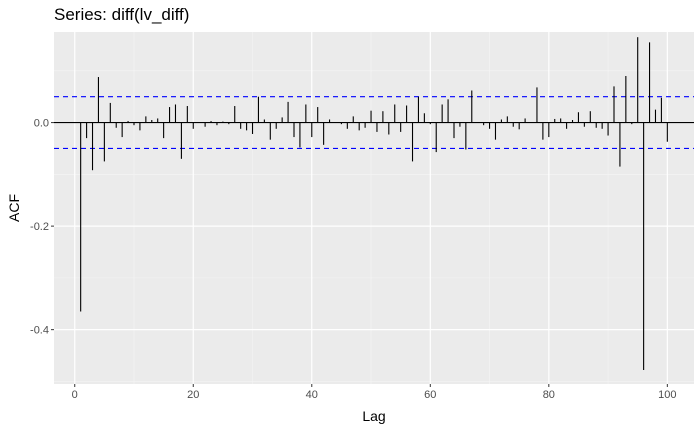 This screenshot has width=700, height=432. Describe the element at coordinates (430, 395) in the screenshot. I see `x-tick-label: 60` at that location.